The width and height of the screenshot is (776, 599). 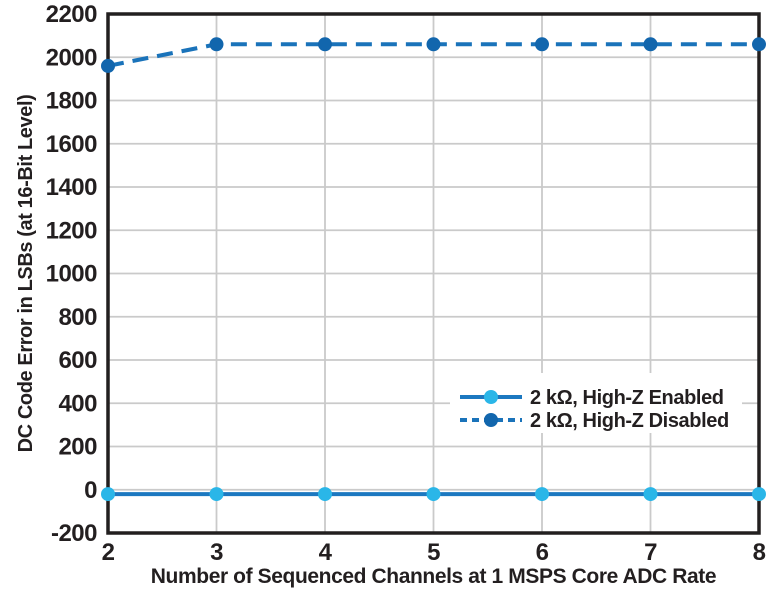 I want to click on y-tick-label: 2200, so click(x=72, y=14).